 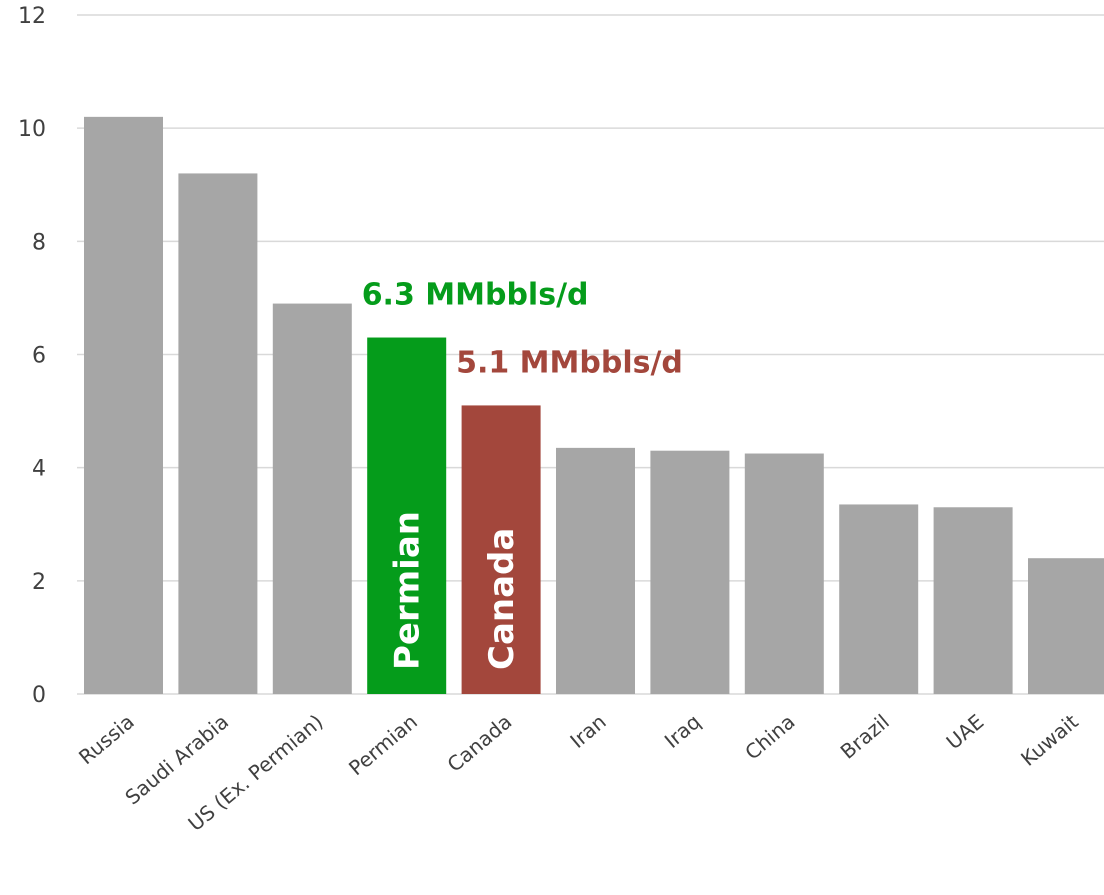 I want to click on y-tick-label-12: 12, so click(x=32, y=16).